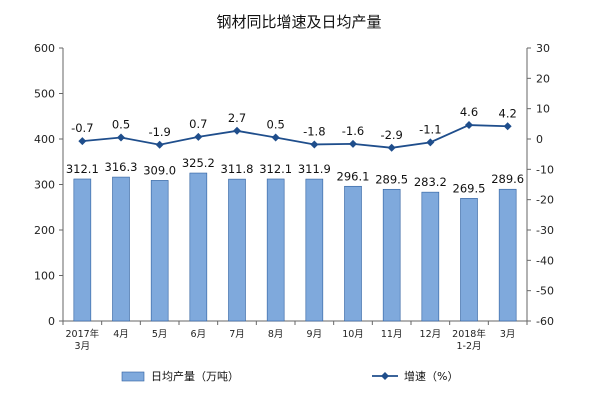 The height and width of the screenshot is (407, 599). I want to click on growth-line, so click(295, 136).